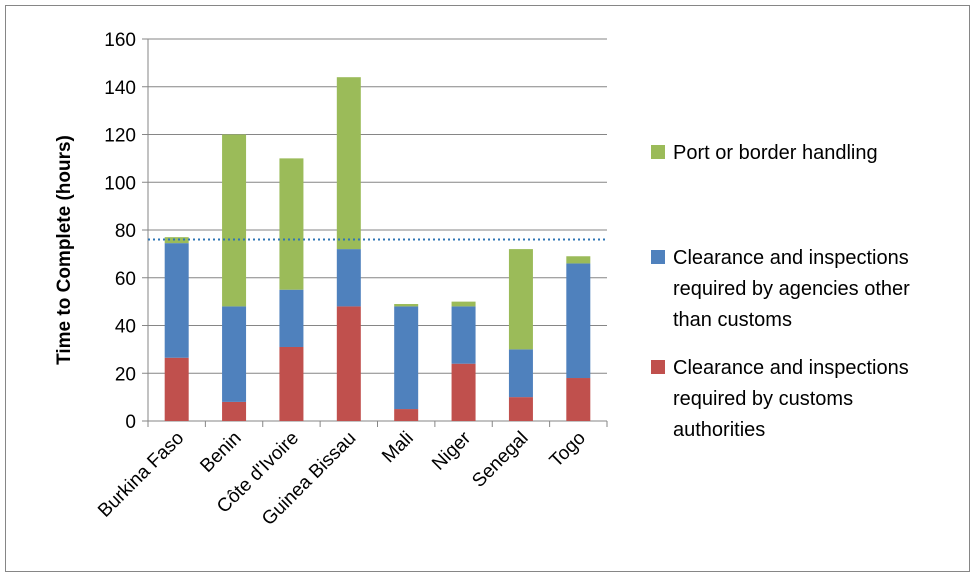 Image resolution: width=975 pixels, height=576 pixels. I want to click on x-tick-label: Togo, so click(568, 450).